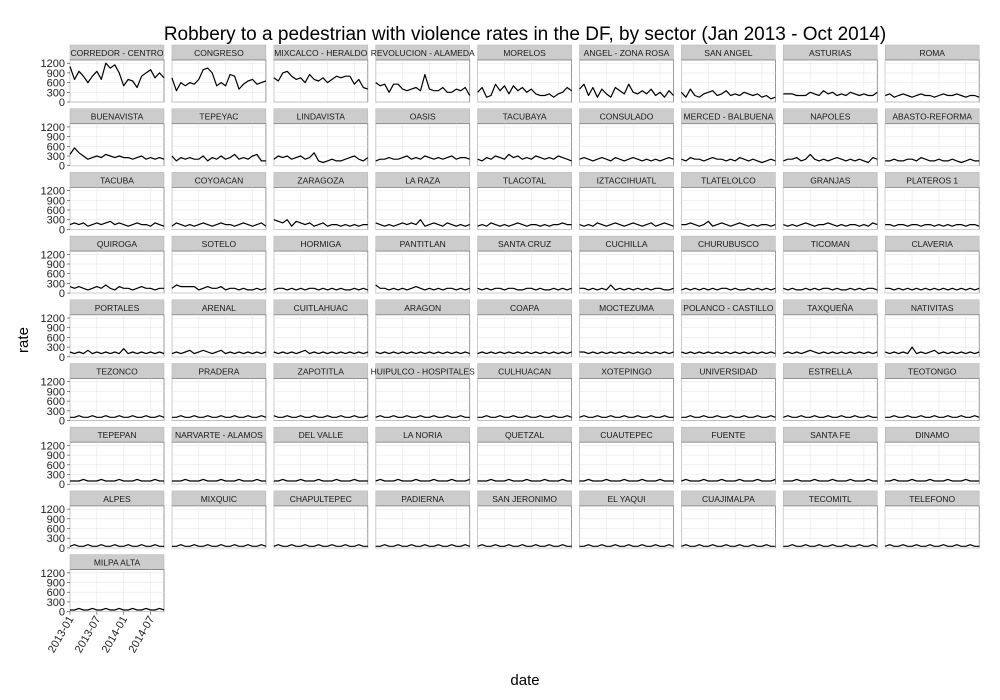 The width and height of the screenshot is (1000, 700). I want to click on panel-strip-label: CORREDOR - CENTRO, so click(116, 53).